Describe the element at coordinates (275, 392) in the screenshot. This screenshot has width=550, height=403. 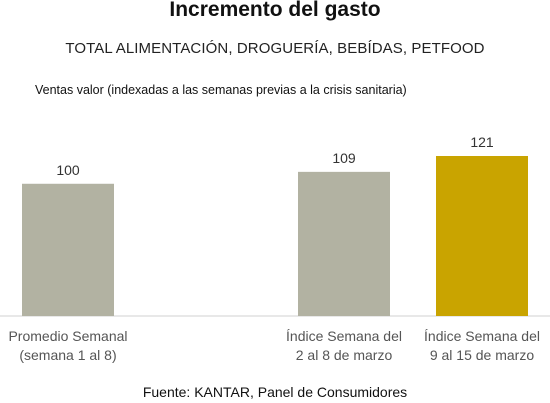
I see `source-note: Fuente: KANTAR, Panel de Consumidores` at that location.